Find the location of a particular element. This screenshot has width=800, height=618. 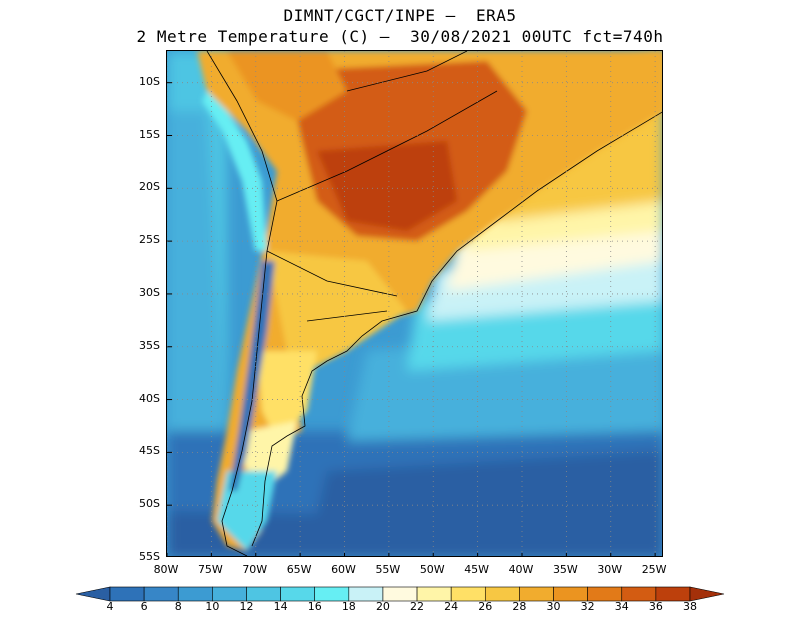

colorbar is located at coordinates (400, 594).